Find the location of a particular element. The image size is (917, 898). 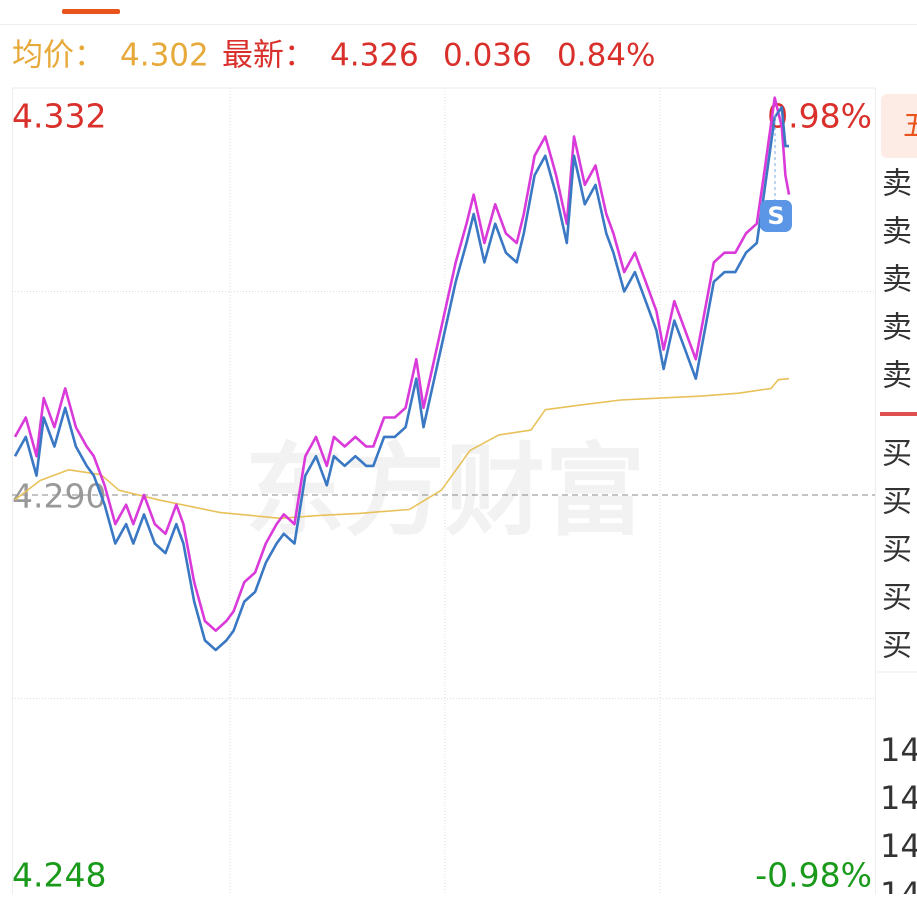

change-value: 0.036 is located at coordinates (487, 56).